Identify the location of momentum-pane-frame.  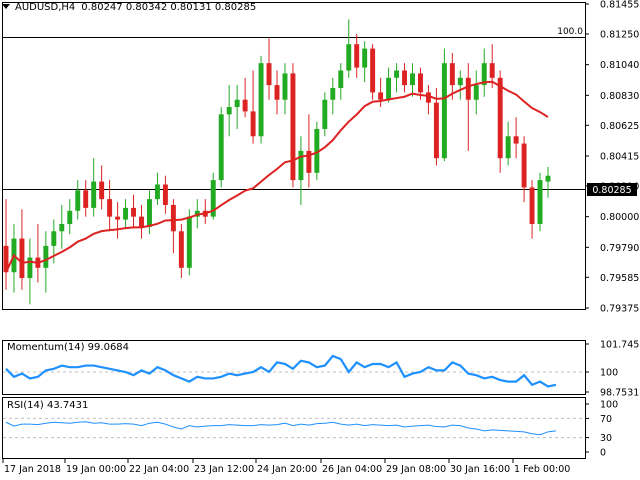
(294, 367).